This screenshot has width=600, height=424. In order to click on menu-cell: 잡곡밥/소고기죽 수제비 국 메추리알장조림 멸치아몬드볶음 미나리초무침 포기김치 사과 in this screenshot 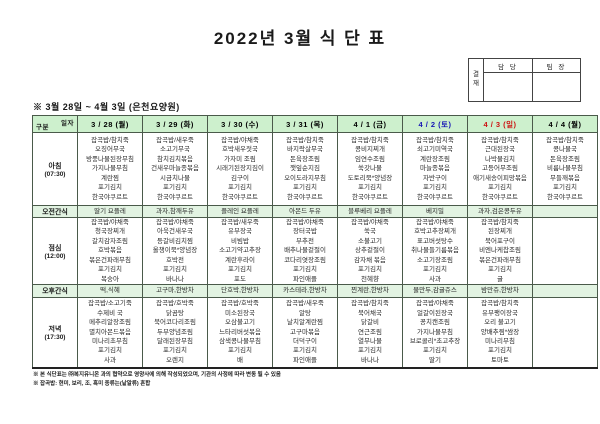, I will do `click(110, 332)`.